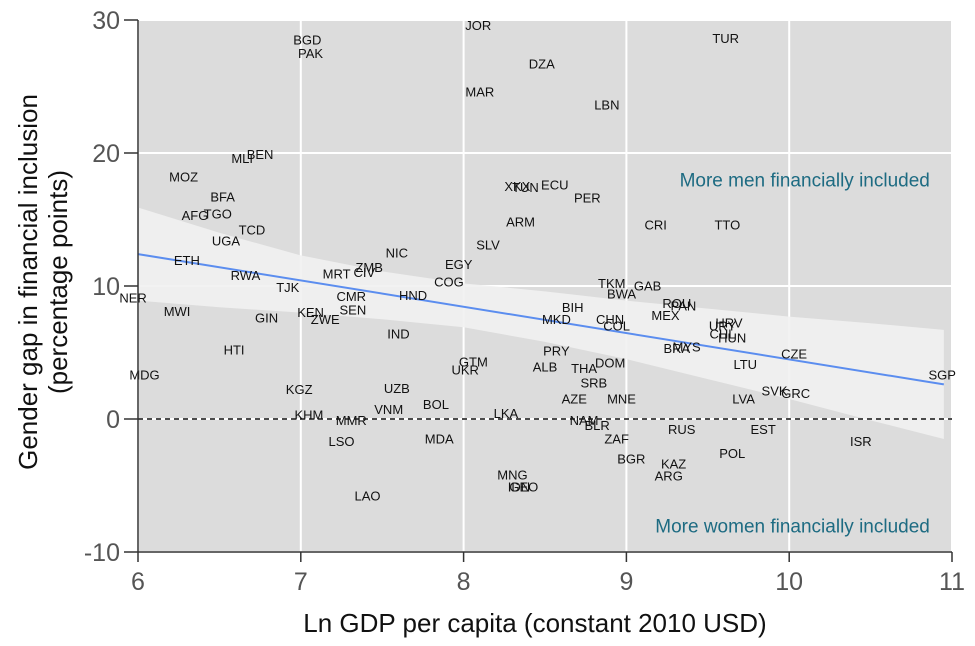 Image resolution: width=975 pixels, height=646 pixels. I want to click on point-label-cze: CZE, so click(794, 353).